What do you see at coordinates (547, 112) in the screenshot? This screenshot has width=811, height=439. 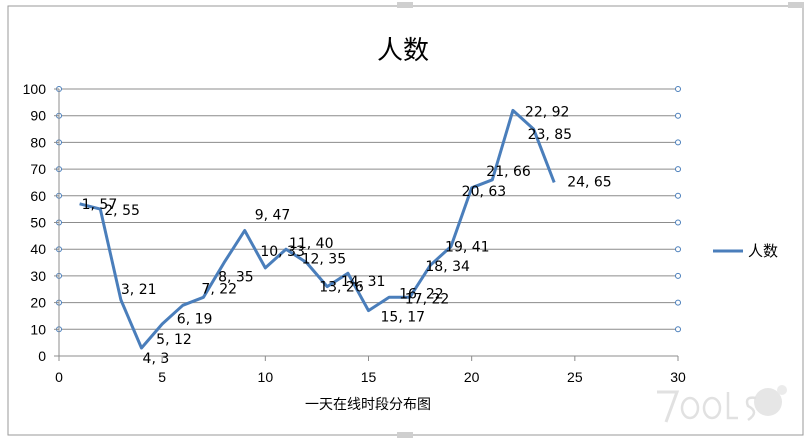 I see `data-label: 22, 92` at bounding box center [547, 112].